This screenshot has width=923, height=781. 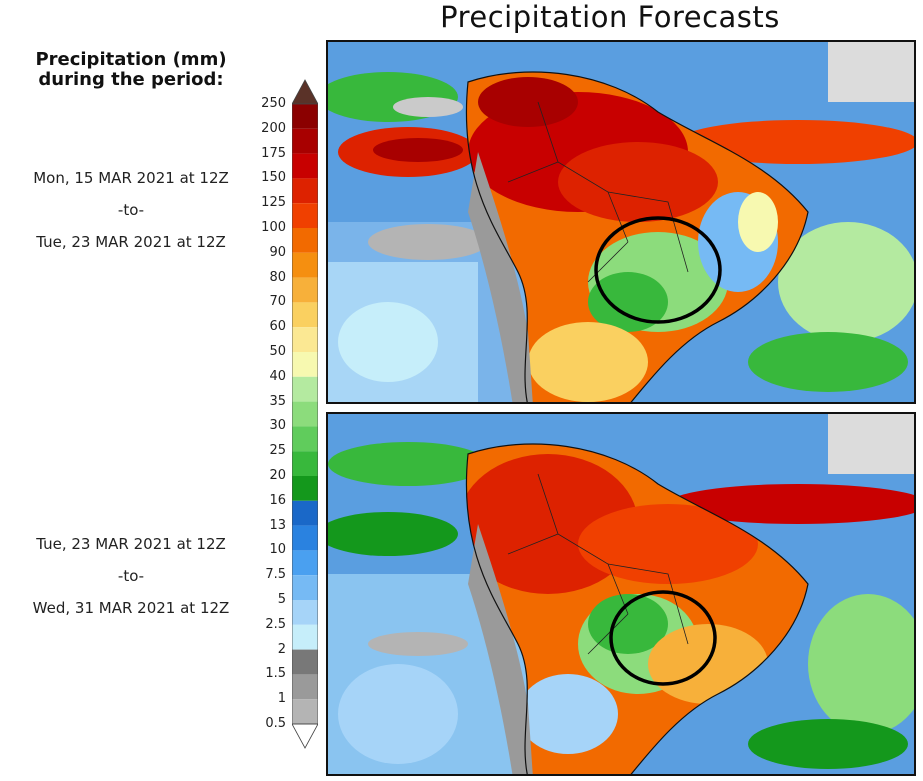 What do you see at coordinates (131, 79) in the screenshot?
I see `legend-heading-line2: during the period:` at bounding box center [131, 79].